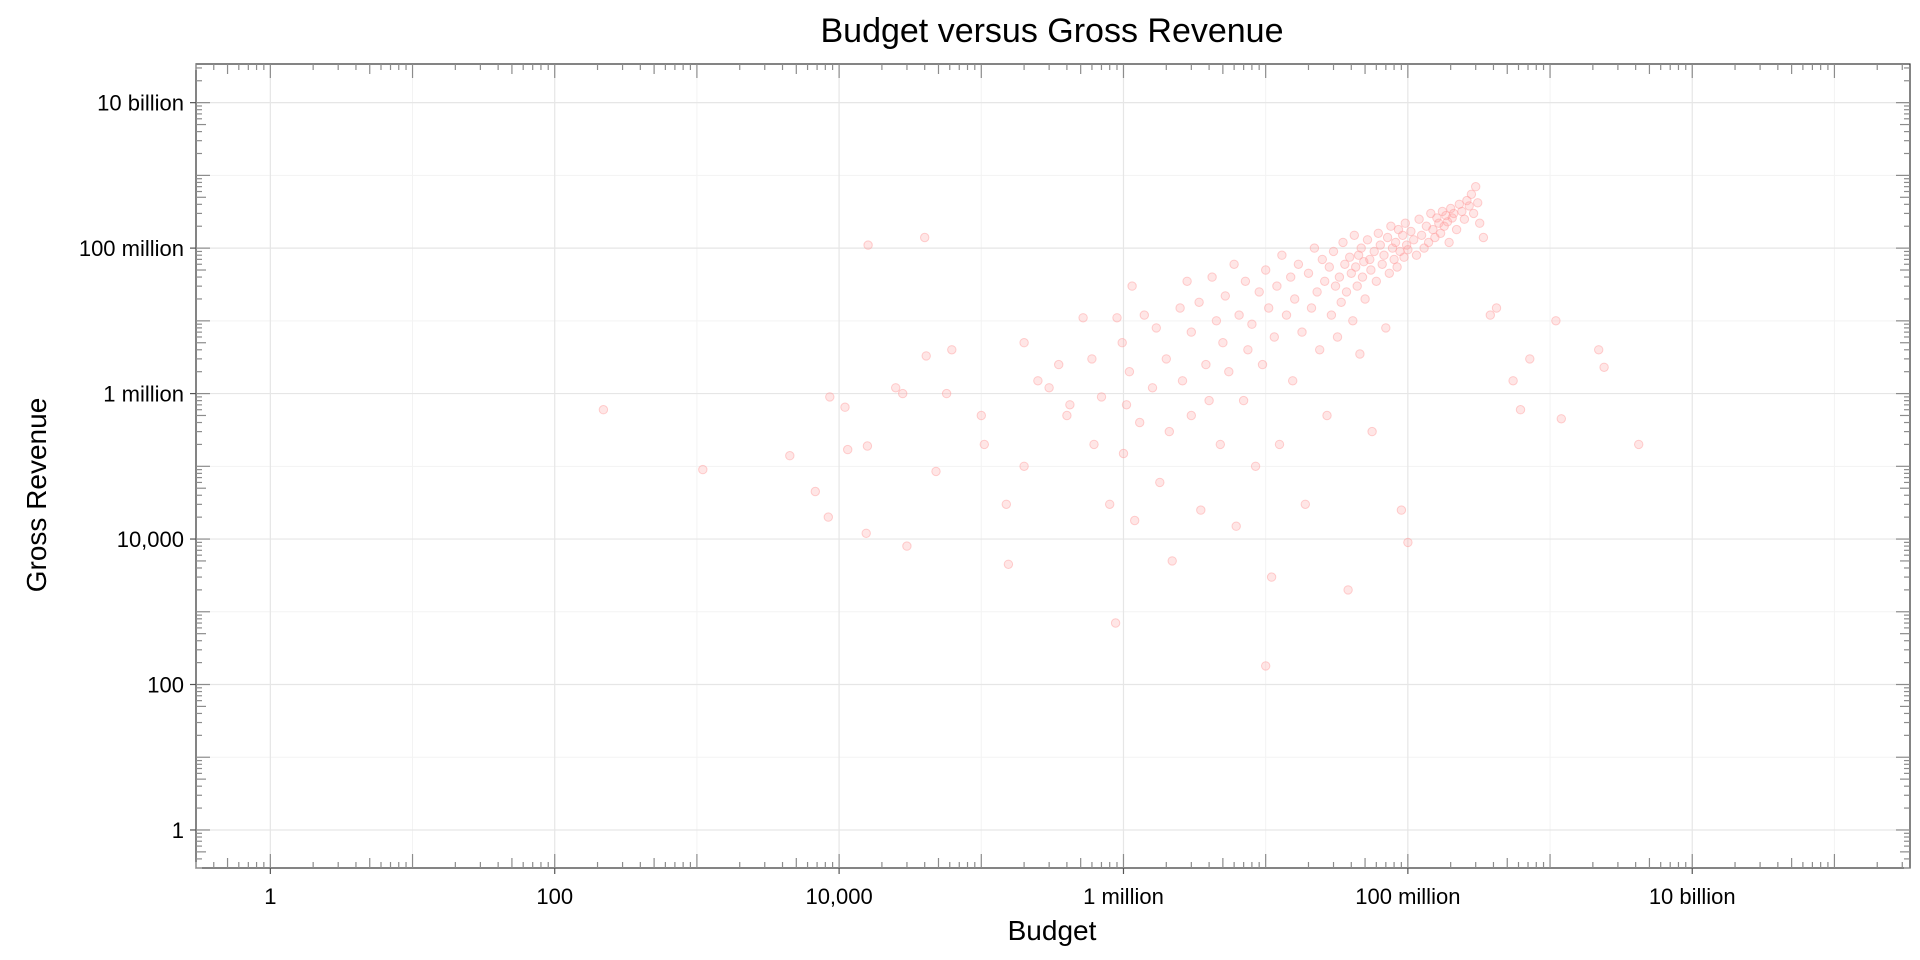  Describe the element at coordinates (1407, 896) in the screenshot. I see `x-tick-label: 100 million` at that location.